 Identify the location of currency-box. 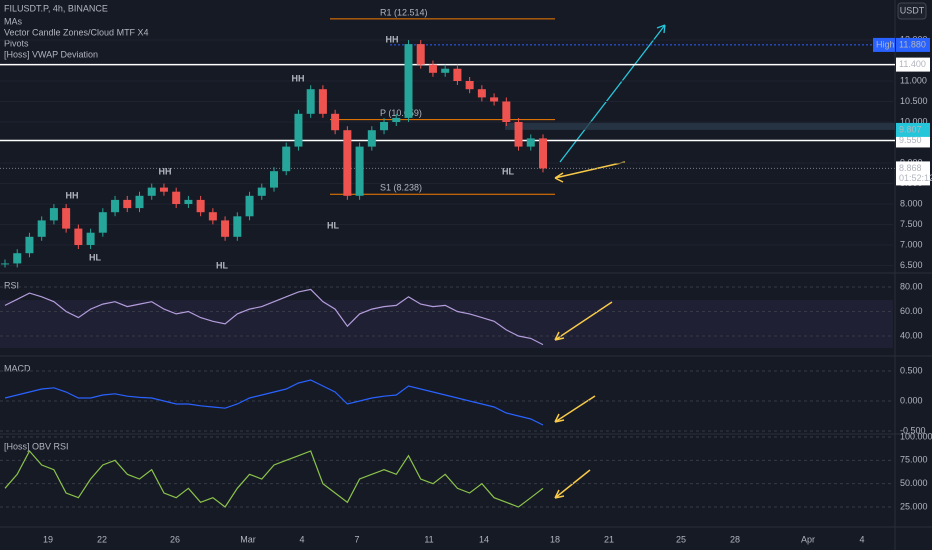
(912, 11).